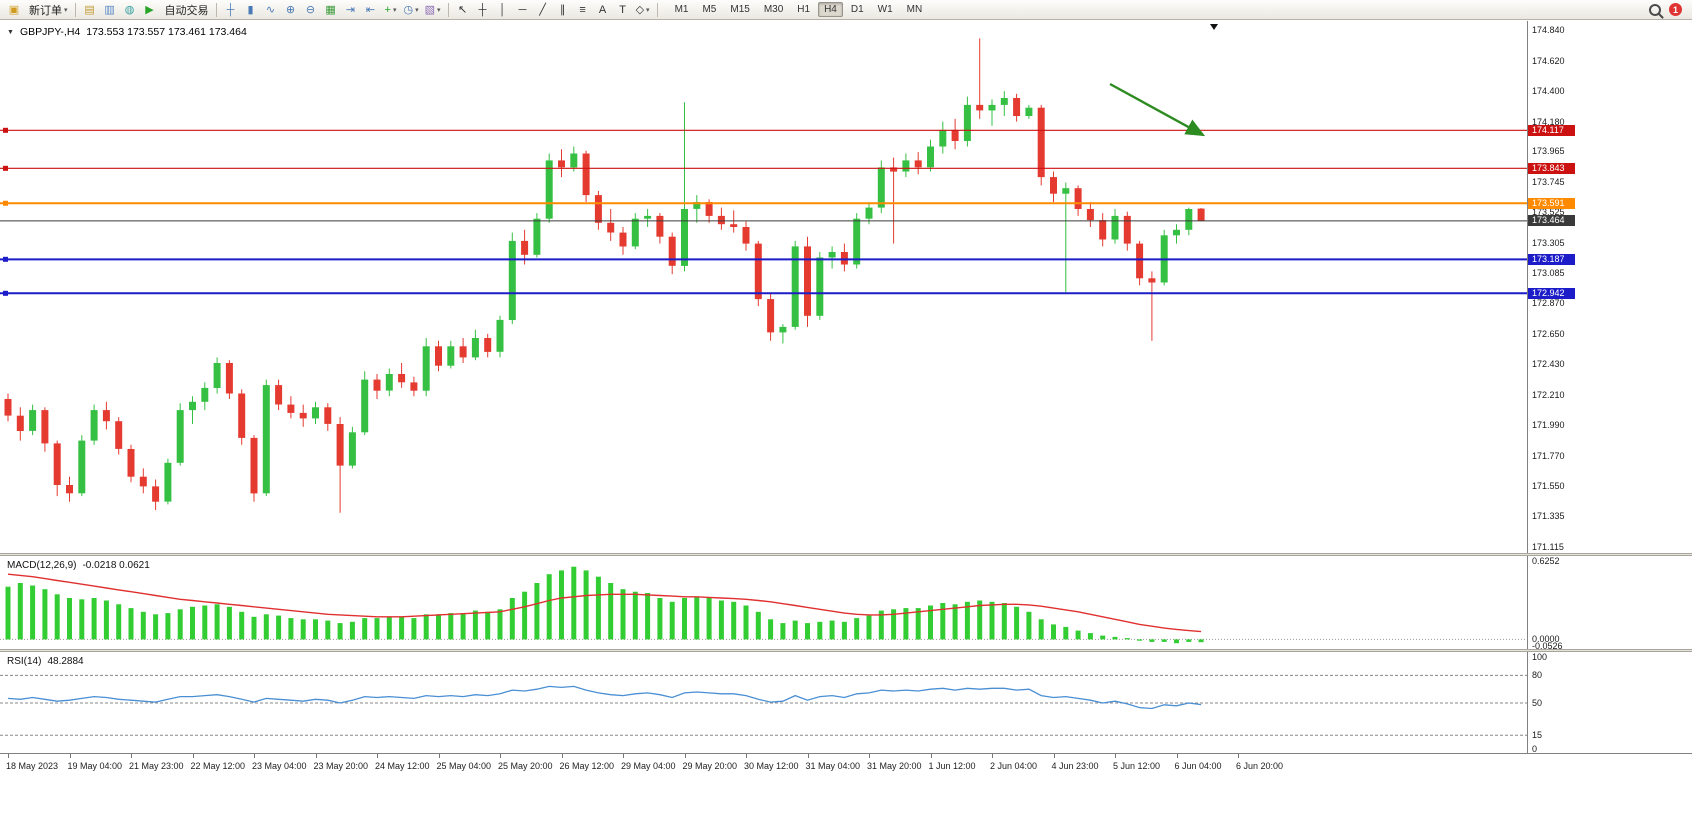 This screenshot has height=838, width=1692. Describe the element at coordinates (1548, 121) in the screenshot. I see `price-tick: 174.180` at that location.